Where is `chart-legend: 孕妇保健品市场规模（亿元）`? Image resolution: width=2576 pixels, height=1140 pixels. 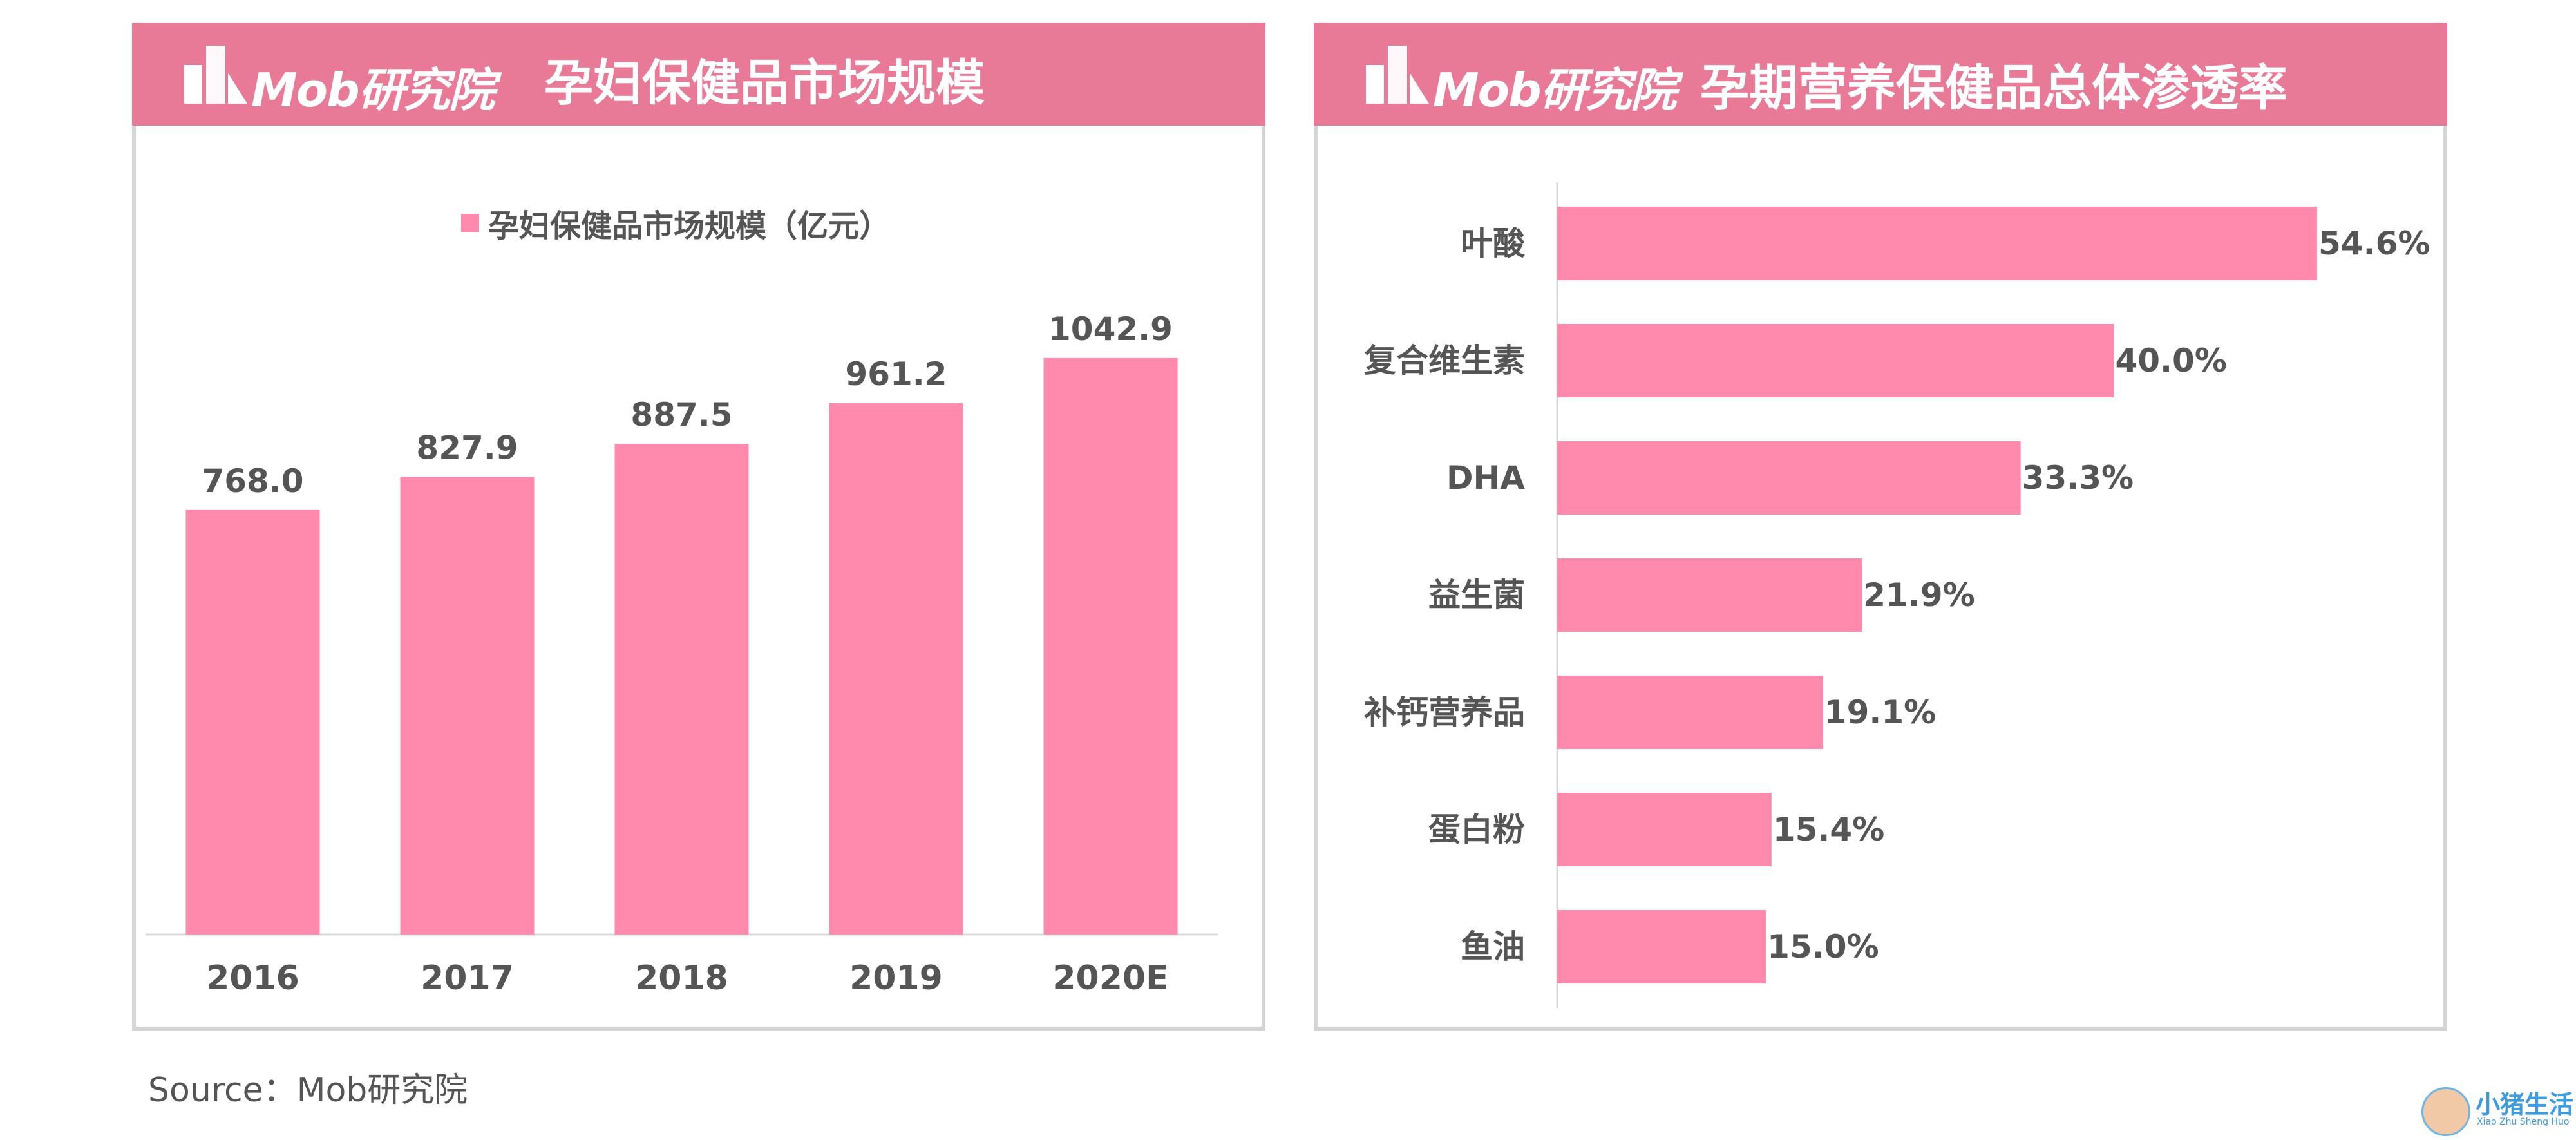
chart-legend: 孕妇保健品市场规模（亿元） is located at coordinates (676, 224).